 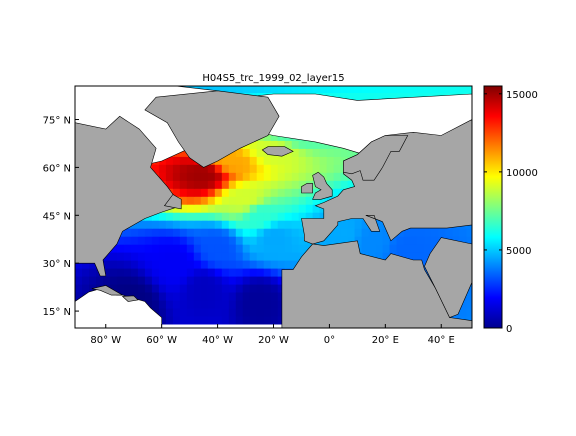 I want to click on x-tick-label: 60° W, so click(x=161, y=340).